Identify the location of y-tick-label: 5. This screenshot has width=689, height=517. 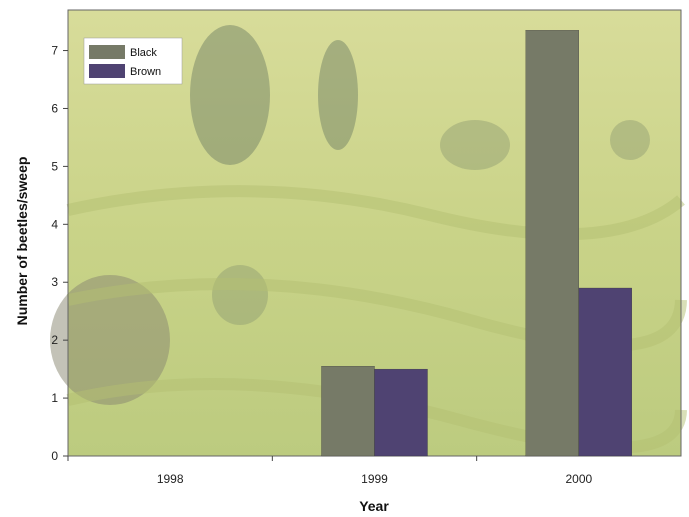
(54, 166).